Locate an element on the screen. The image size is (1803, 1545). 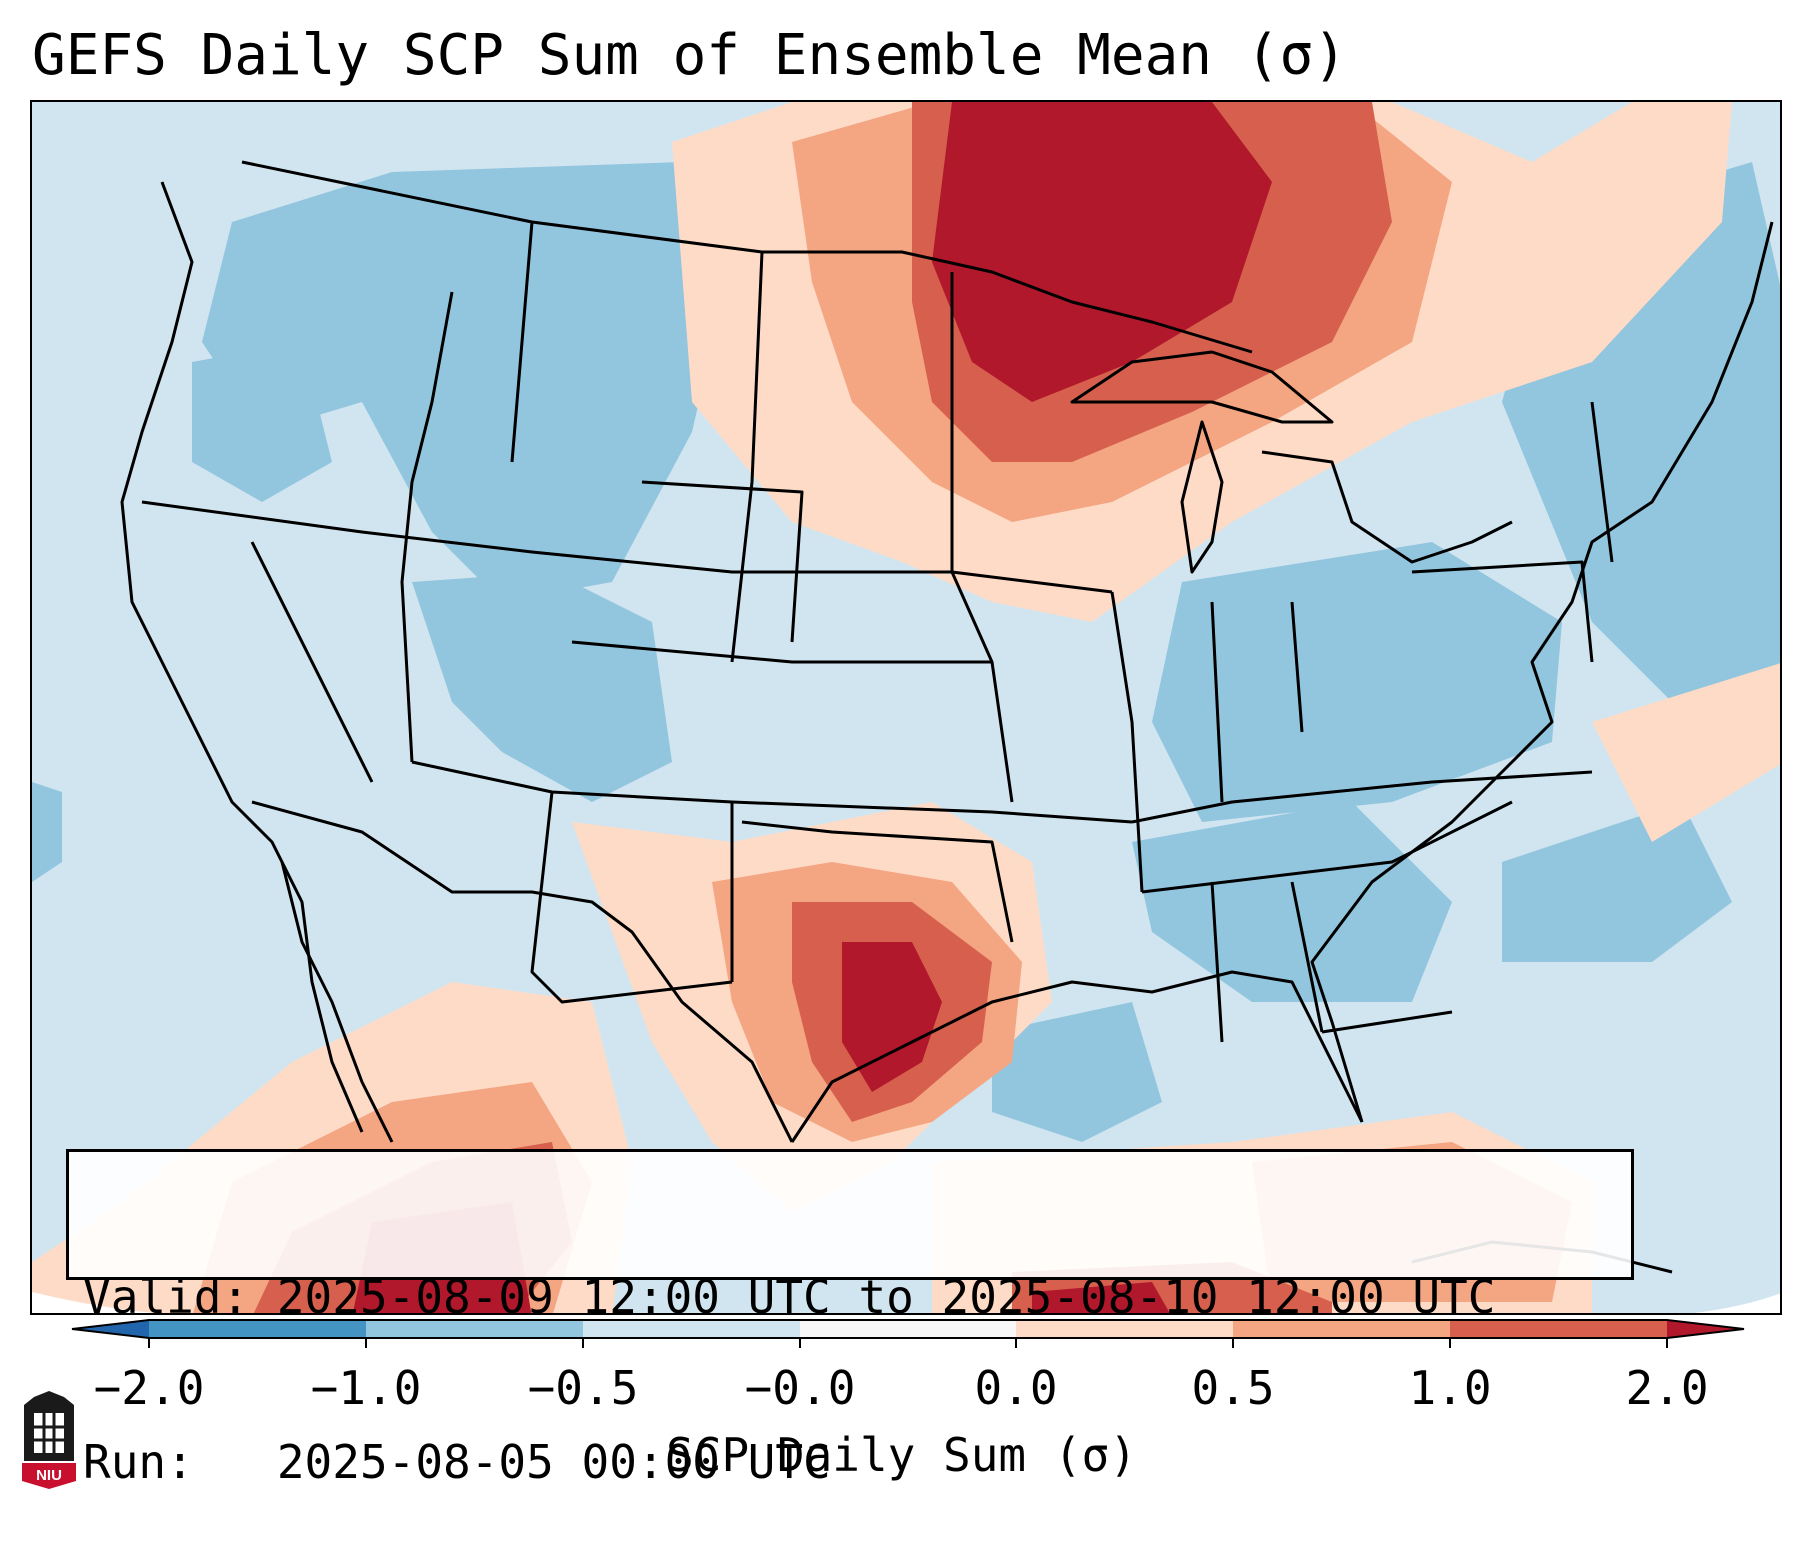
projection-corner-right is located at coordinates (1737, 1303).